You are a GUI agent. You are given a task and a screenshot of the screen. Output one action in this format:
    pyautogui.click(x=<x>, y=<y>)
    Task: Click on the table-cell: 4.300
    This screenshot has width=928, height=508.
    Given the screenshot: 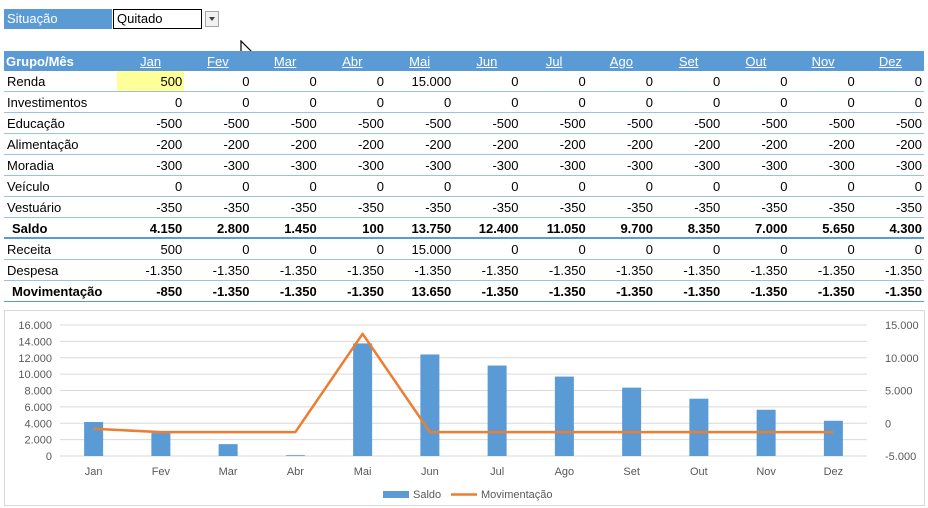 What is the action you would take?
    pyautogui.click(x=890, y=228)
    